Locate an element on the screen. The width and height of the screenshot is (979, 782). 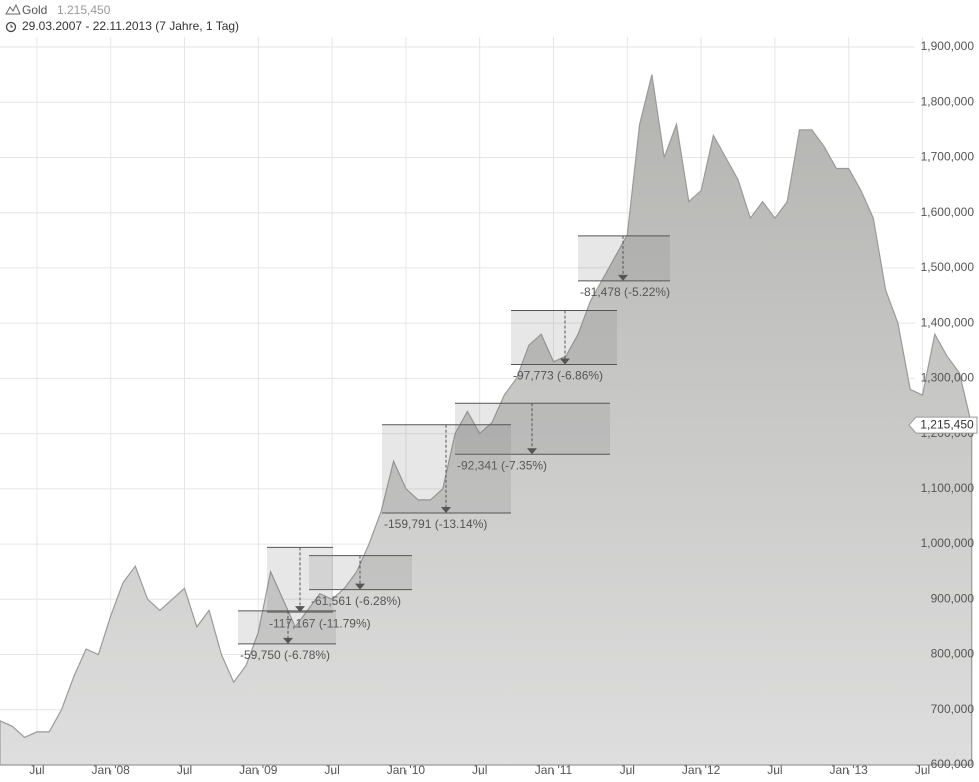
x-tick-label: Jan '13 is located at coordinates (849, 770).